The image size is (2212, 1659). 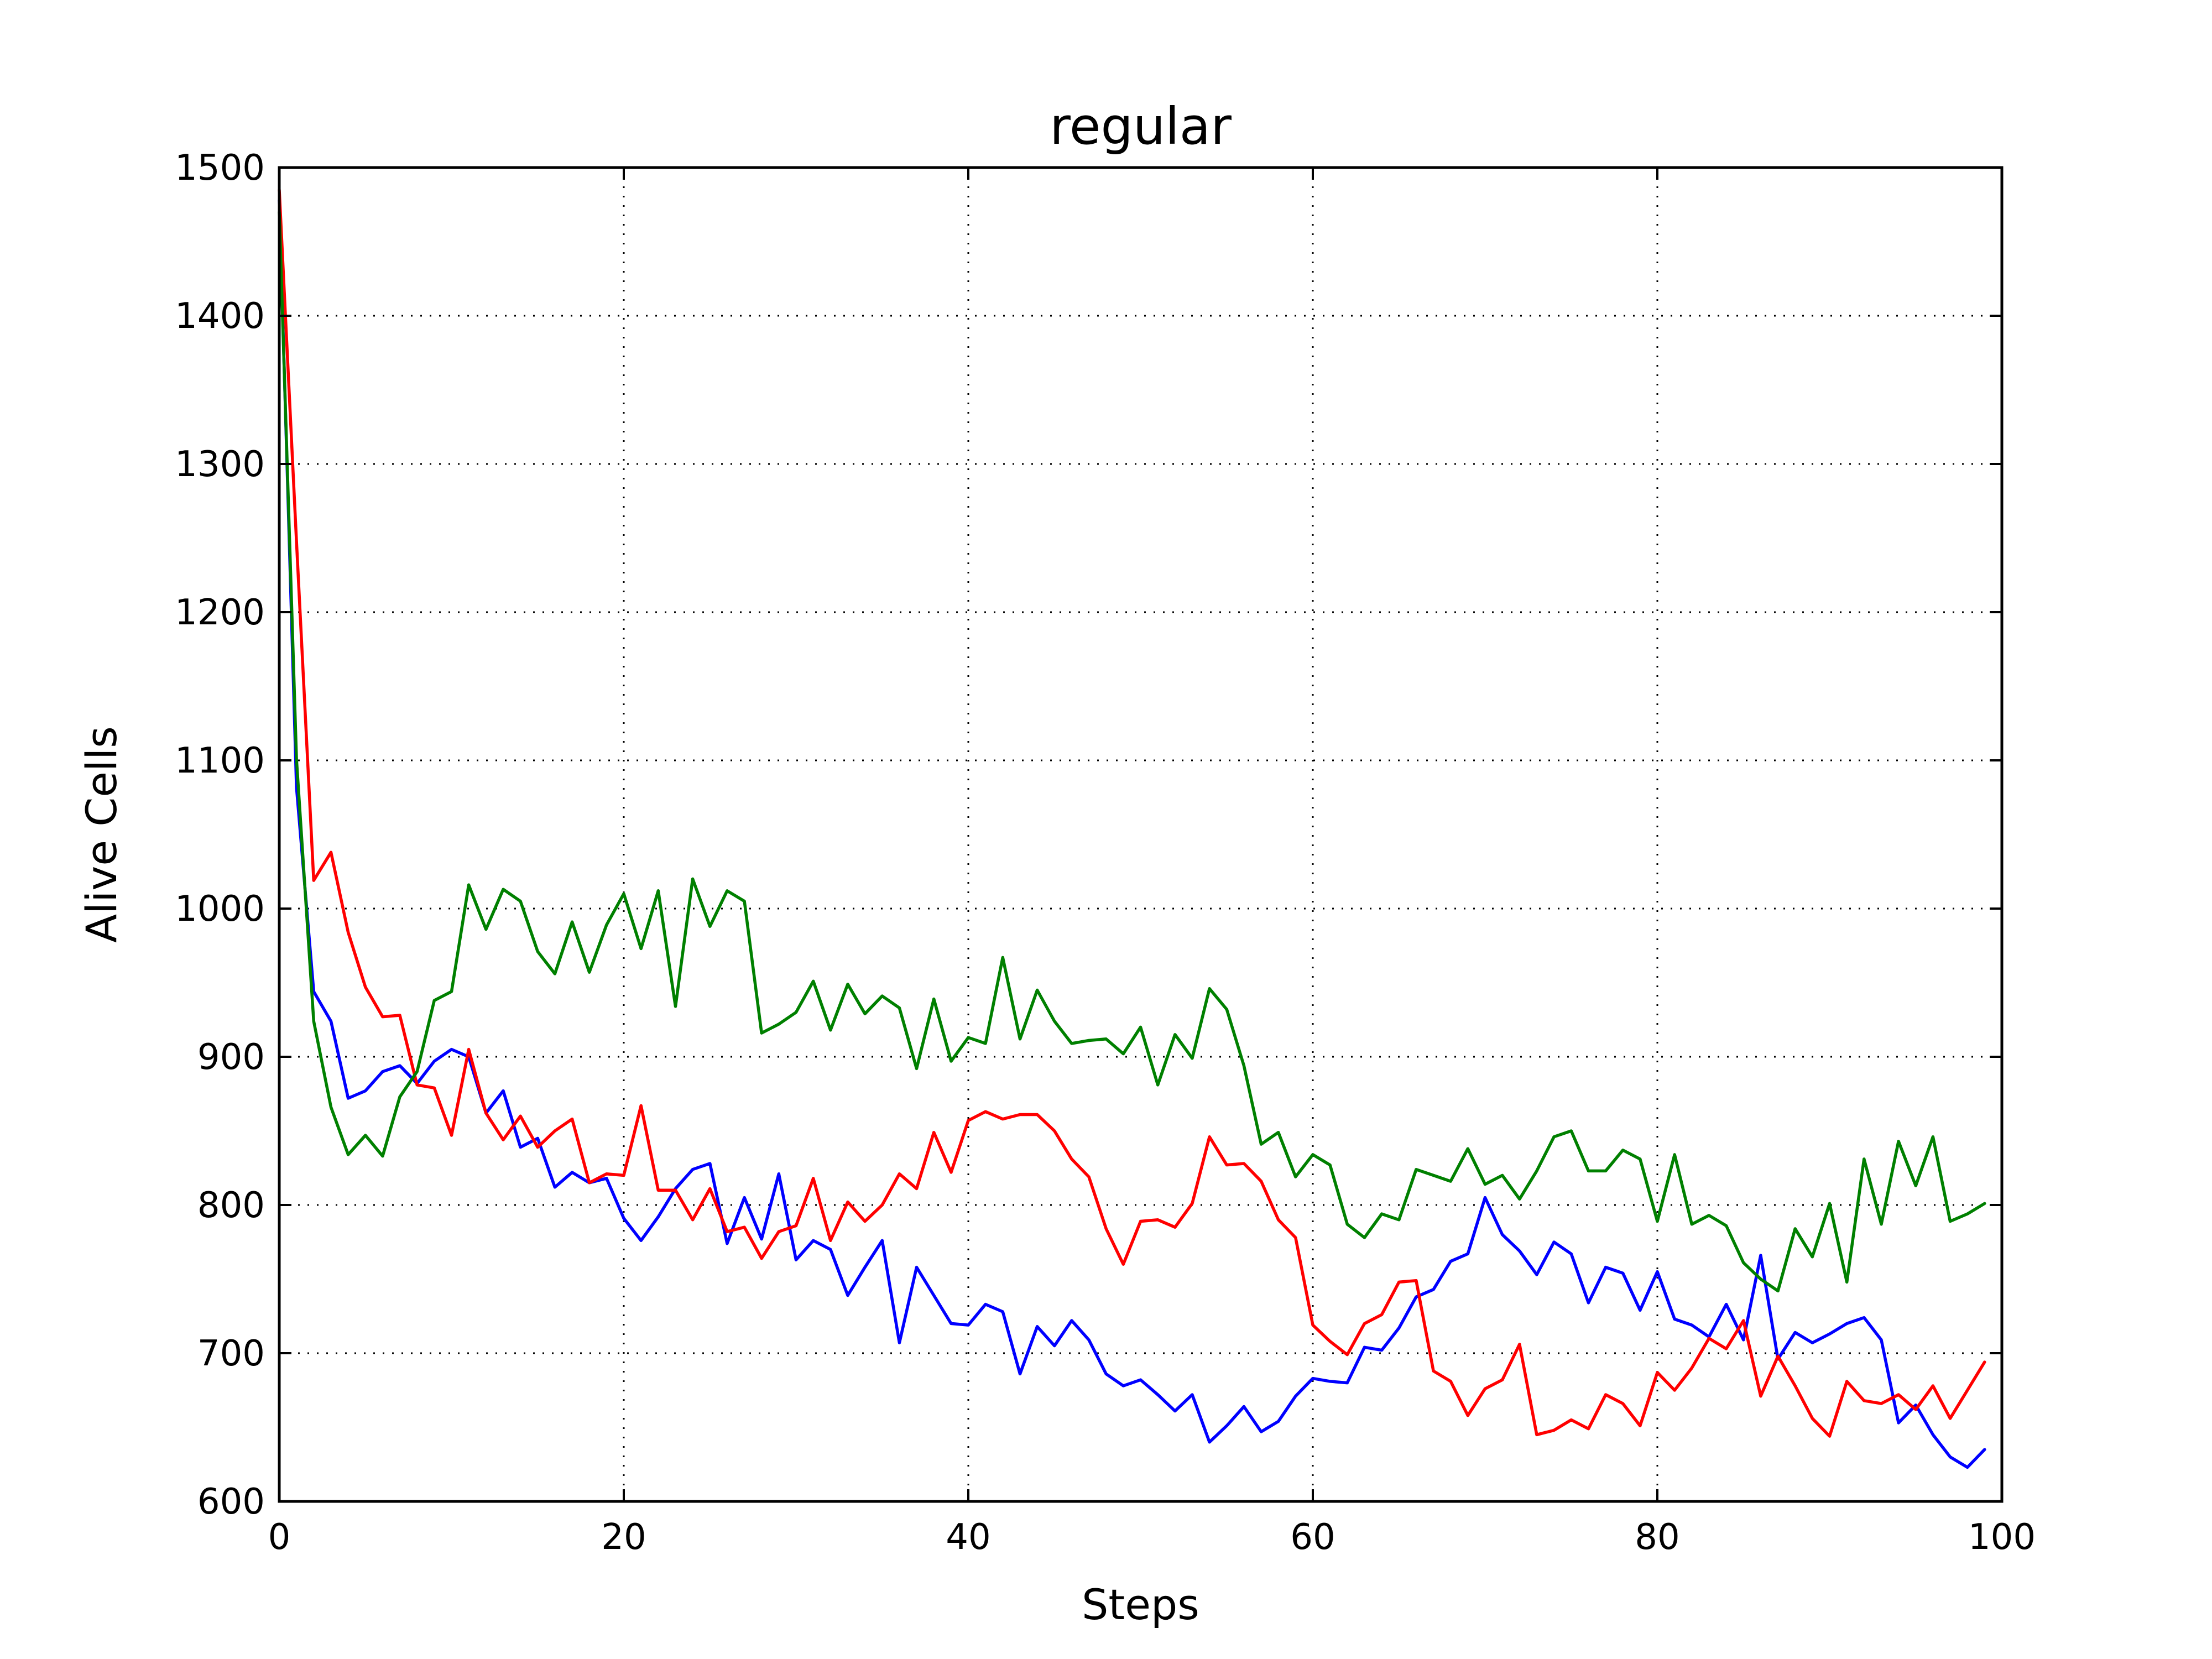 I want to click on x-tick-label: 80, so click(x=1657, y=1537).